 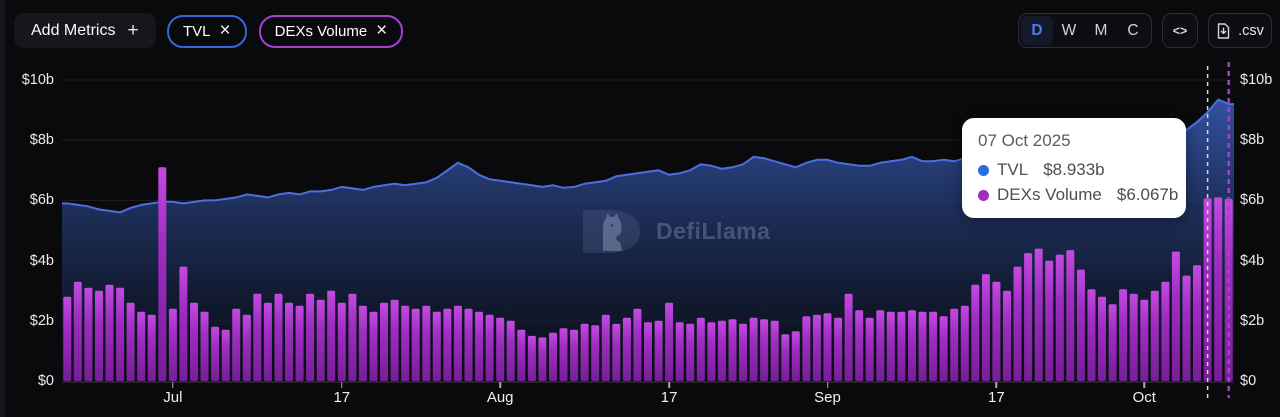 What do you see at coordinates (73, 30) in the screenshot?
I see `add-metrics-label: Add Metrics` at bounding box center [73, 30].